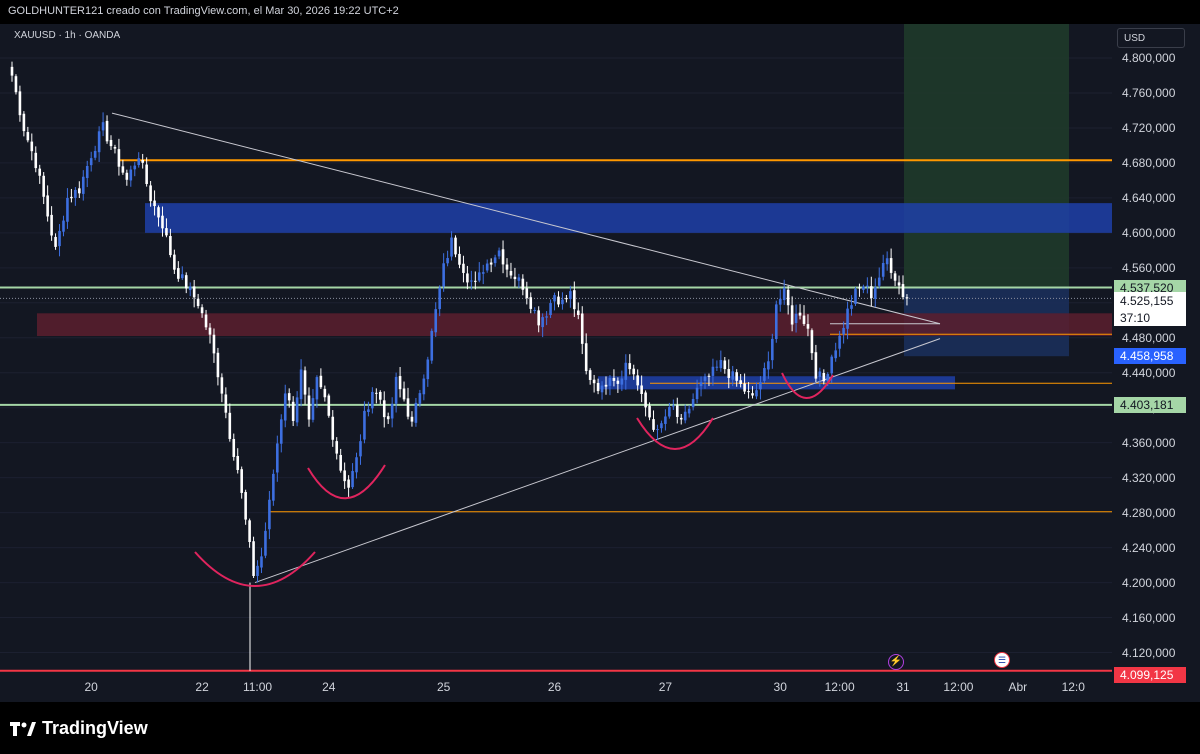 Image resolution: width=1200 pixels, height=754 pixels. Describe the element at coordinates (1151, 38) in the screenshot. I see `currency-button: USD` at that location.